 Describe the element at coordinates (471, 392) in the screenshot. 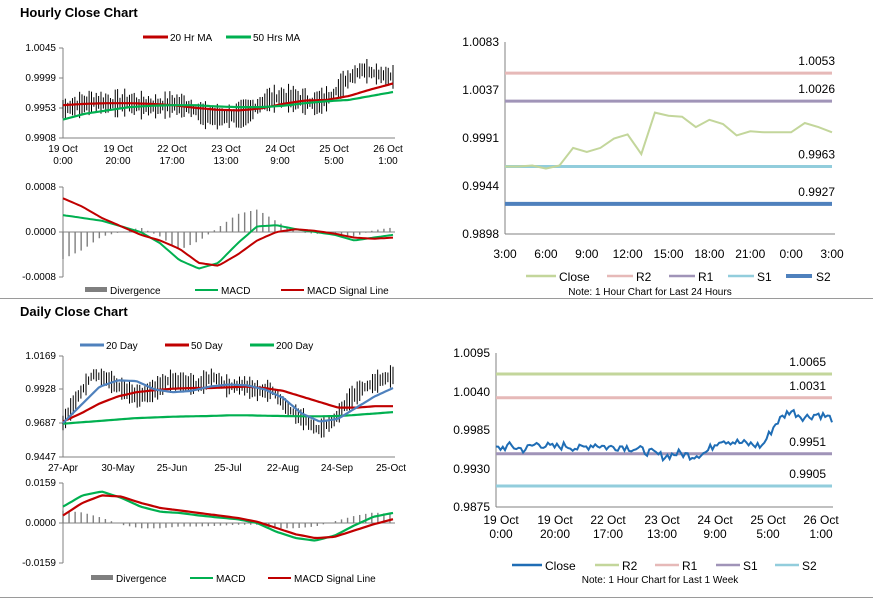

I see `y-tick: 1.0040` at that location.